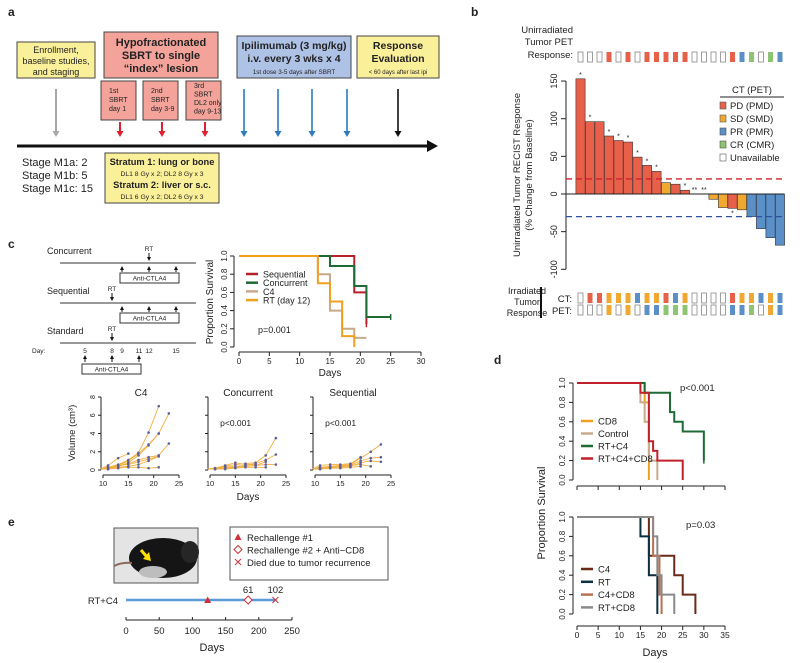 The width and height of the screenshot is (800, 663). What do you see at coordinates (625, 459) in the screenshot?
I see `legend-label: RT+C4+CD8` at bounding box center [625, 459].